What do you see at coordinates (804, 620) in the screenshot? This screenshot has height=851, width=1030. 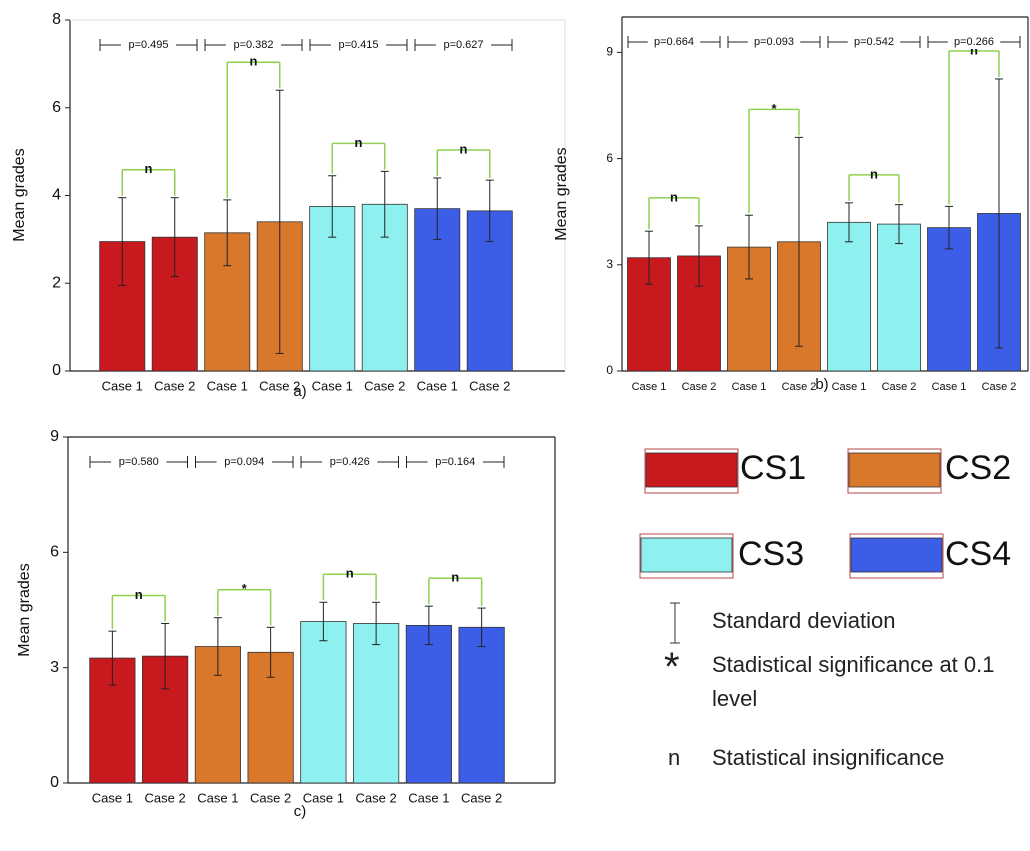 I see `legend-note: Standard deviation` at bounding box center [804, 620].